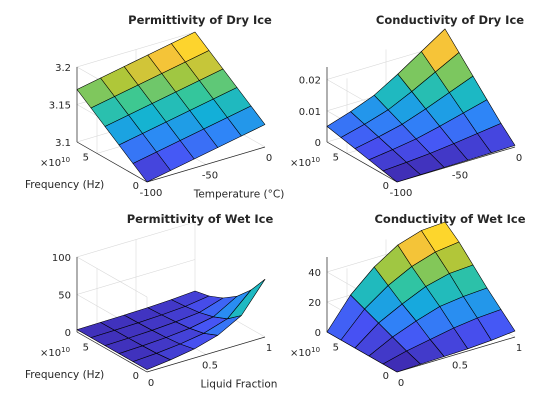 The image size is (560, 420). I want to click on z-tick-label: 3.15, so click(60, 106).